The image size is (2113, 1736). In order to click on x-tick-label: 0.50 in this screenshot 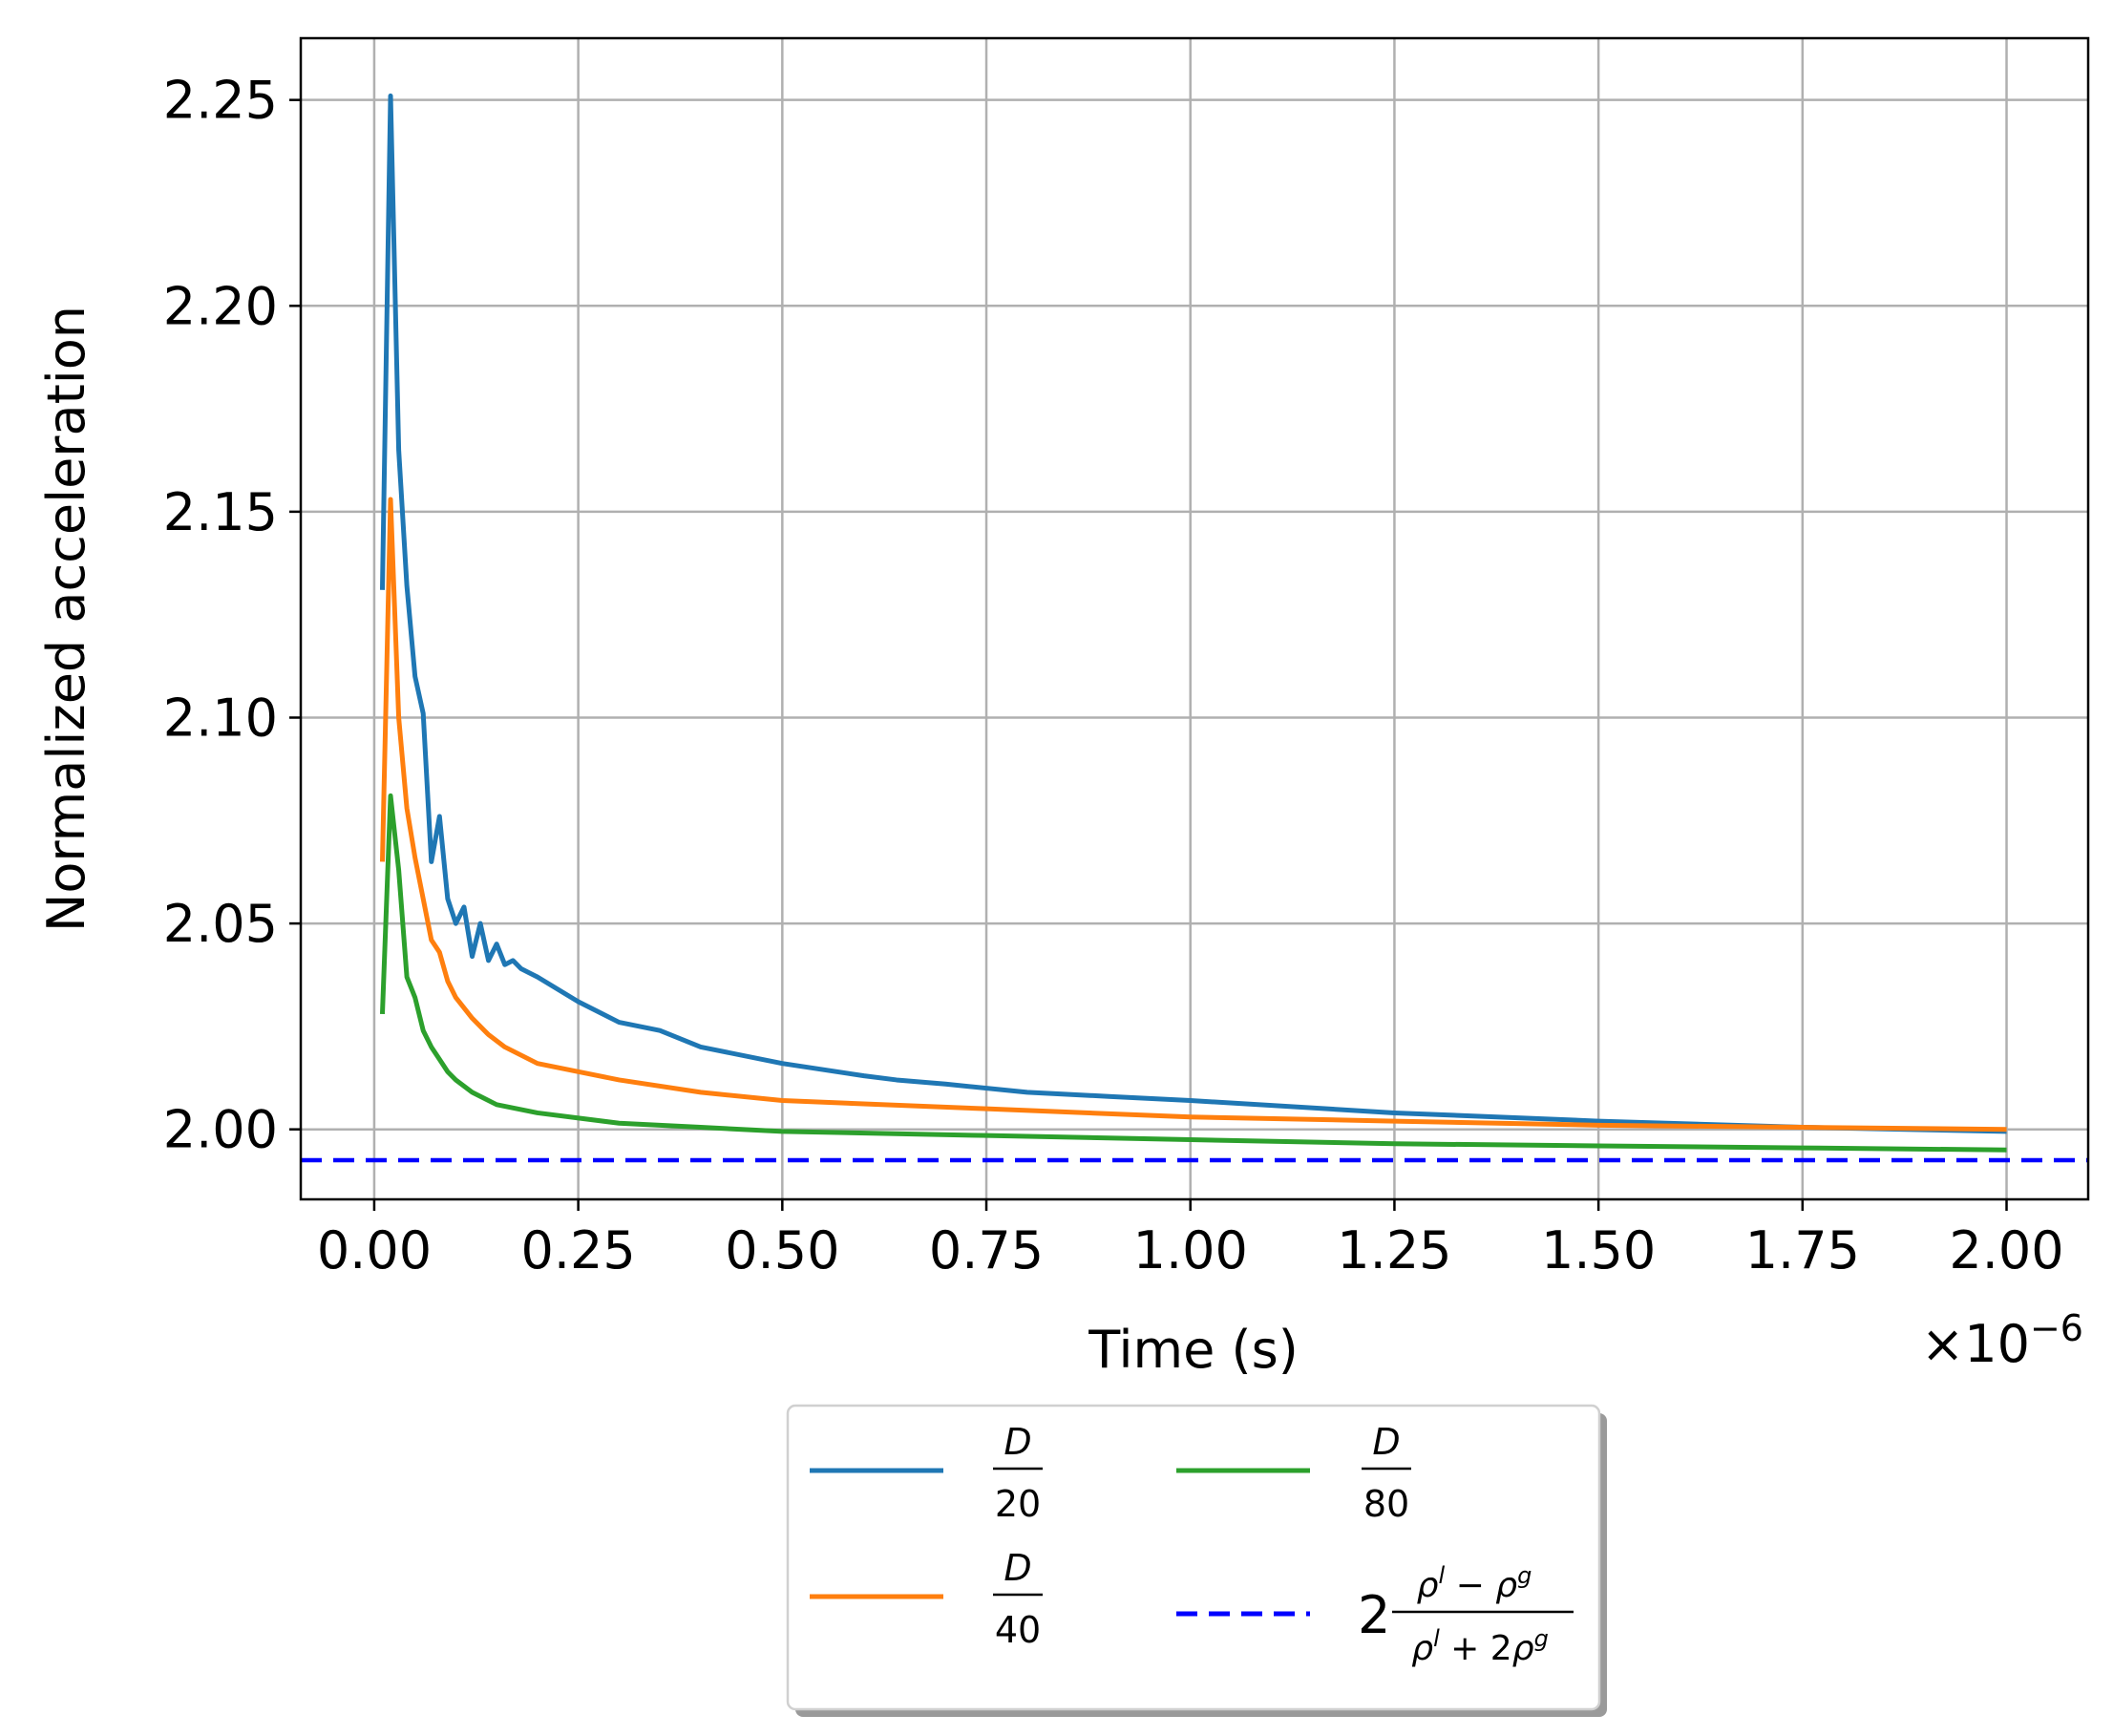, I will do `click(782, 1250)`.